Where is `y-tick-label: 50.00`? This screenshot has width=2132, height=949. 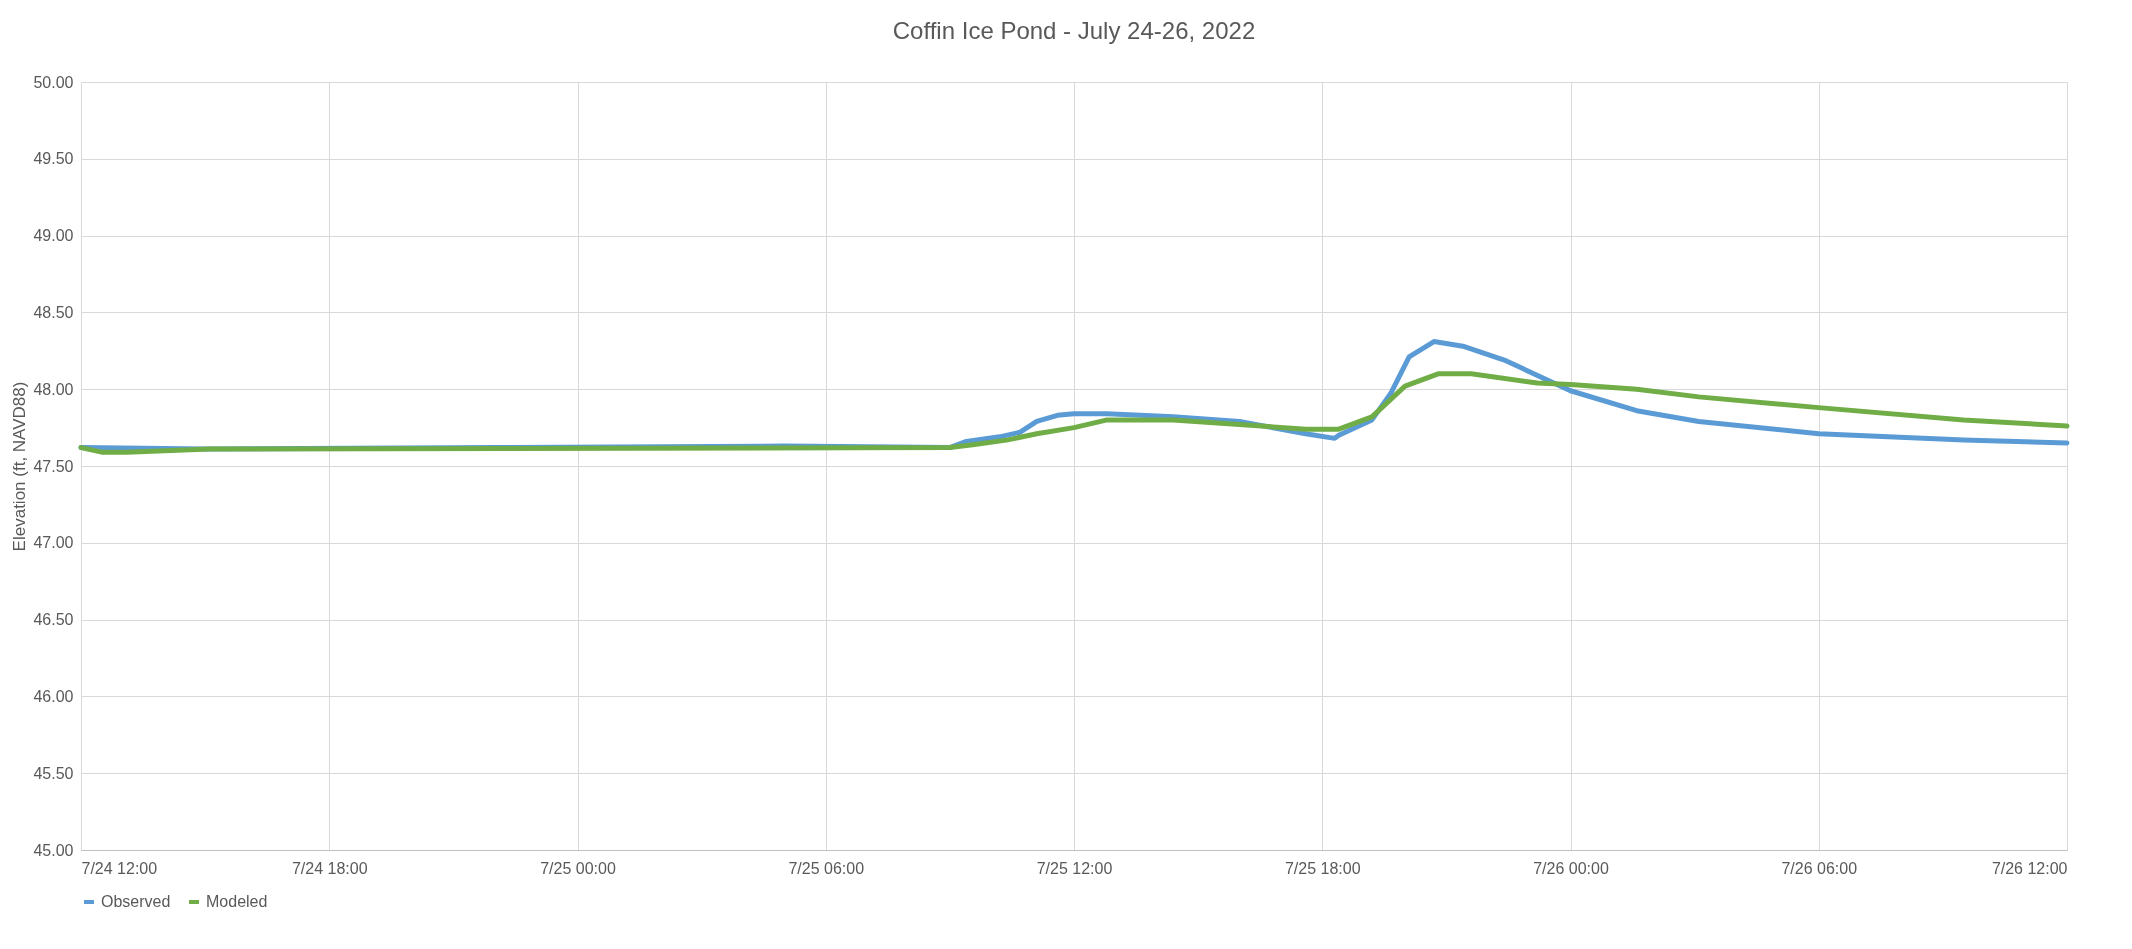
y-tick-label: 50.00 is located at coordinates (53, 82).